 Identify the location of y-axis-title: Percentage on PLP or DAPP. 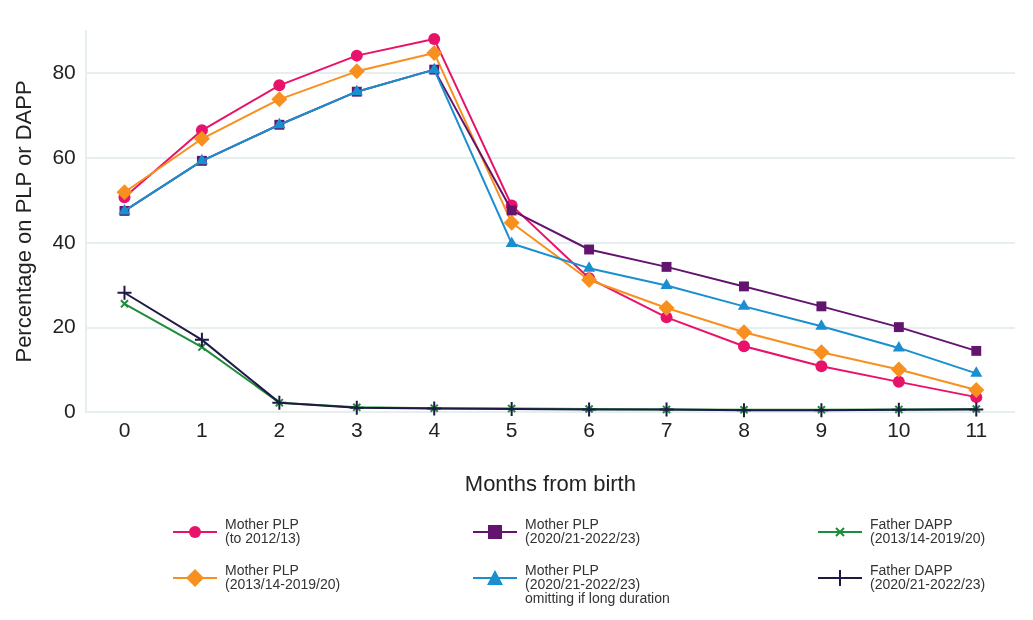
(24, 221).